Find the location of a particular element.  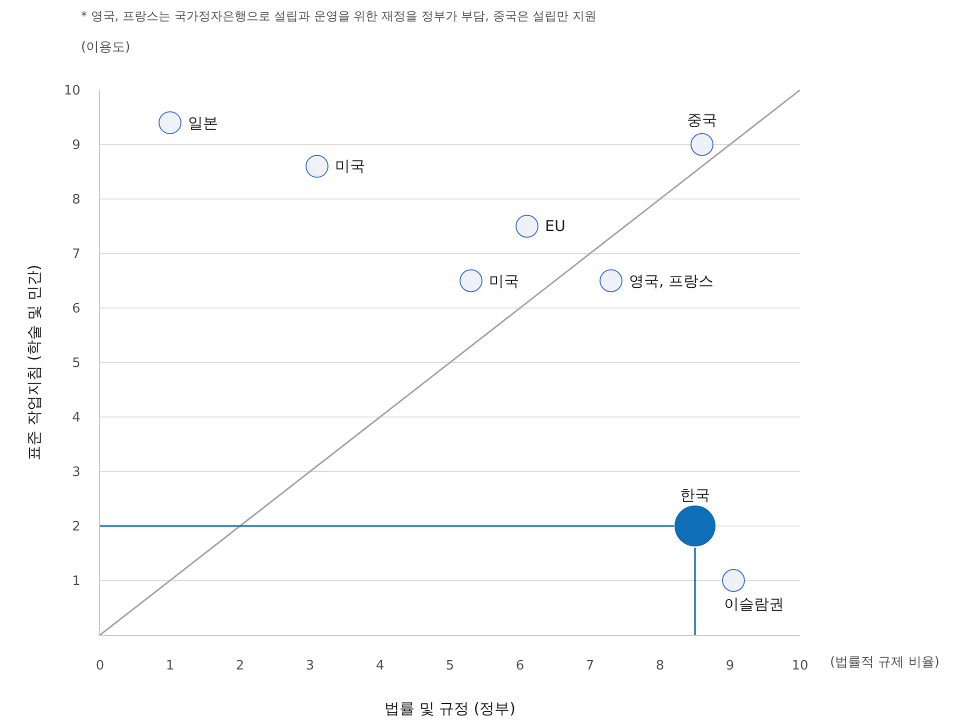

x-tick-label: 3 is located at coordinates (310, 666).